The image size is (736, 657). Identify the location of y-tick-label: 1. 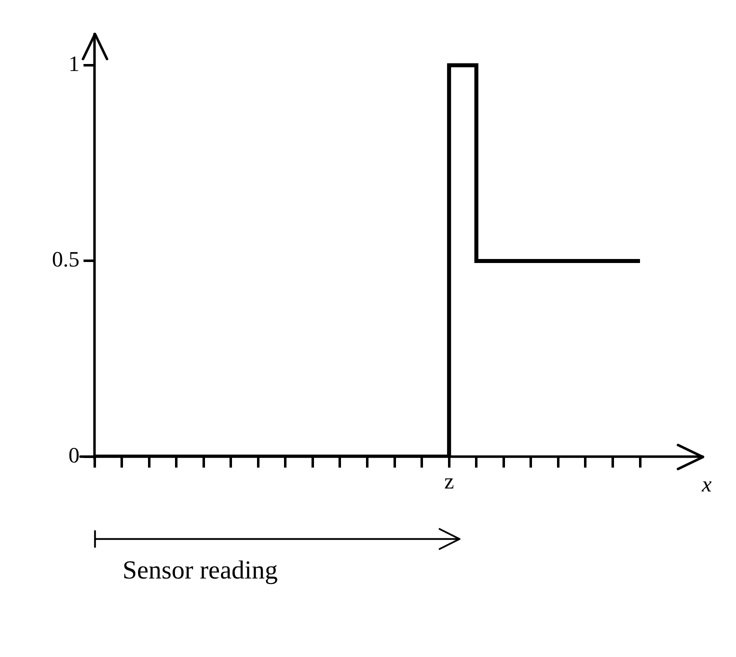
(74, 63).